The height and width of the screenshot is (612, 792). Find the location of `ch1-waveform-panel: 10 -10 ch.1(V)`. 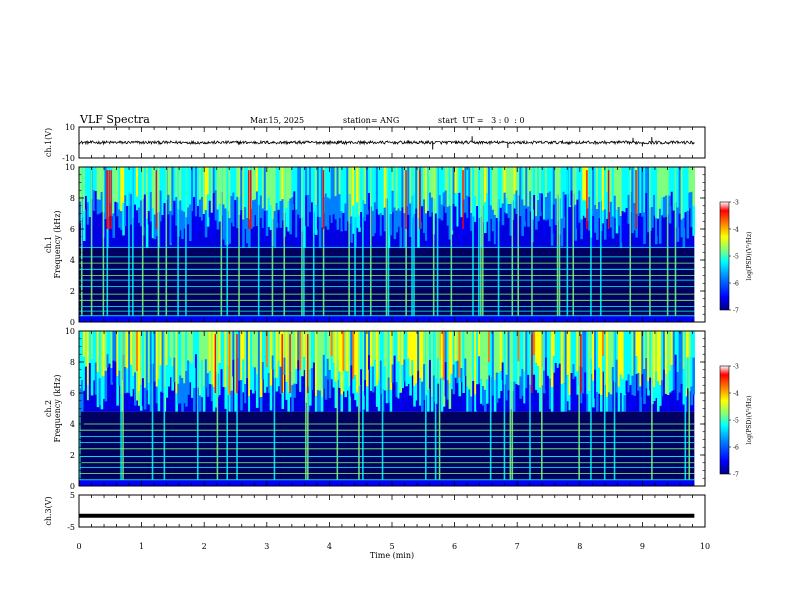

ch1-waveform-panel: 10 -10 ch.1(V) is located at coordinates (375, 143).